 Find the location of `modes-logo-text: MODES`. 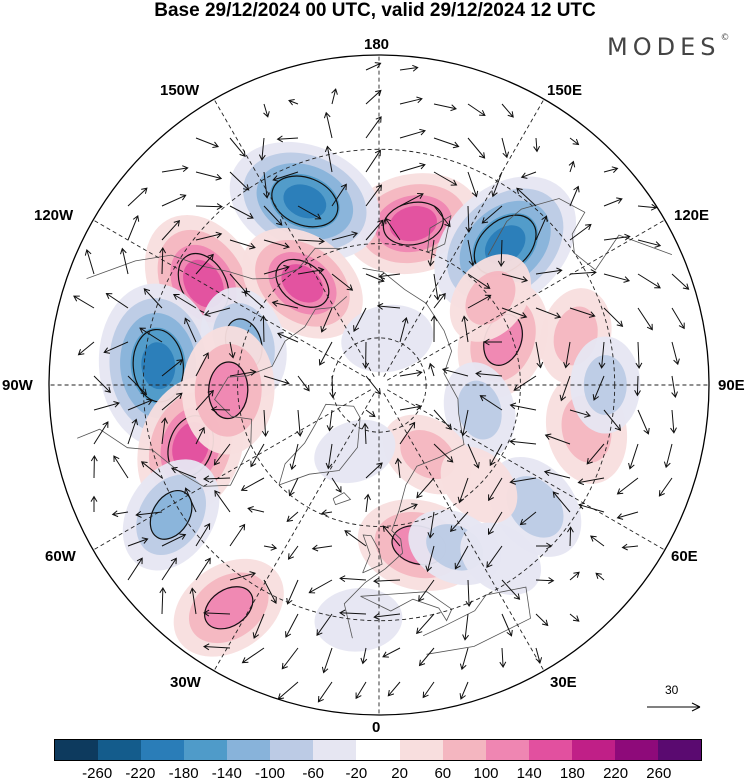

modes-logo-text: MODES is located at coordinates (664, 47).